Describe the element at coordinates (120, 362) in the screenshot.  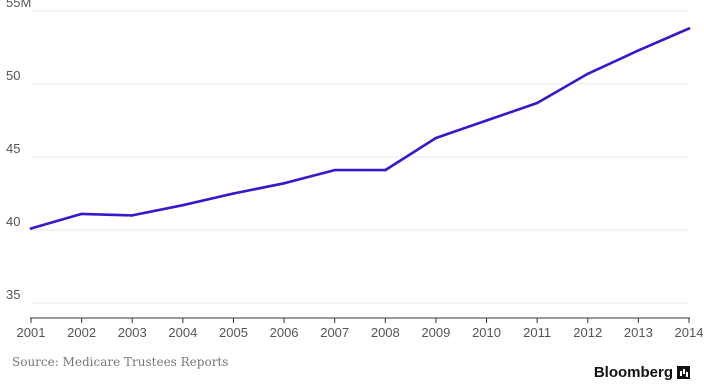
I see `source-note: Source: Medicare Trustees Reports` at that location.